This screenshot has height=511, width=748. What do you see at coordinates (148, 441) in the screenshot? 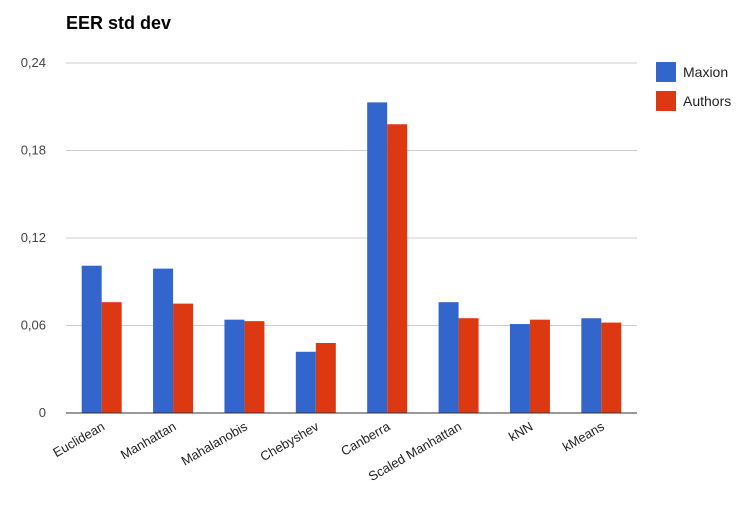
I see `x-tick-label: Manhattan` at bounding box center [148, 441].